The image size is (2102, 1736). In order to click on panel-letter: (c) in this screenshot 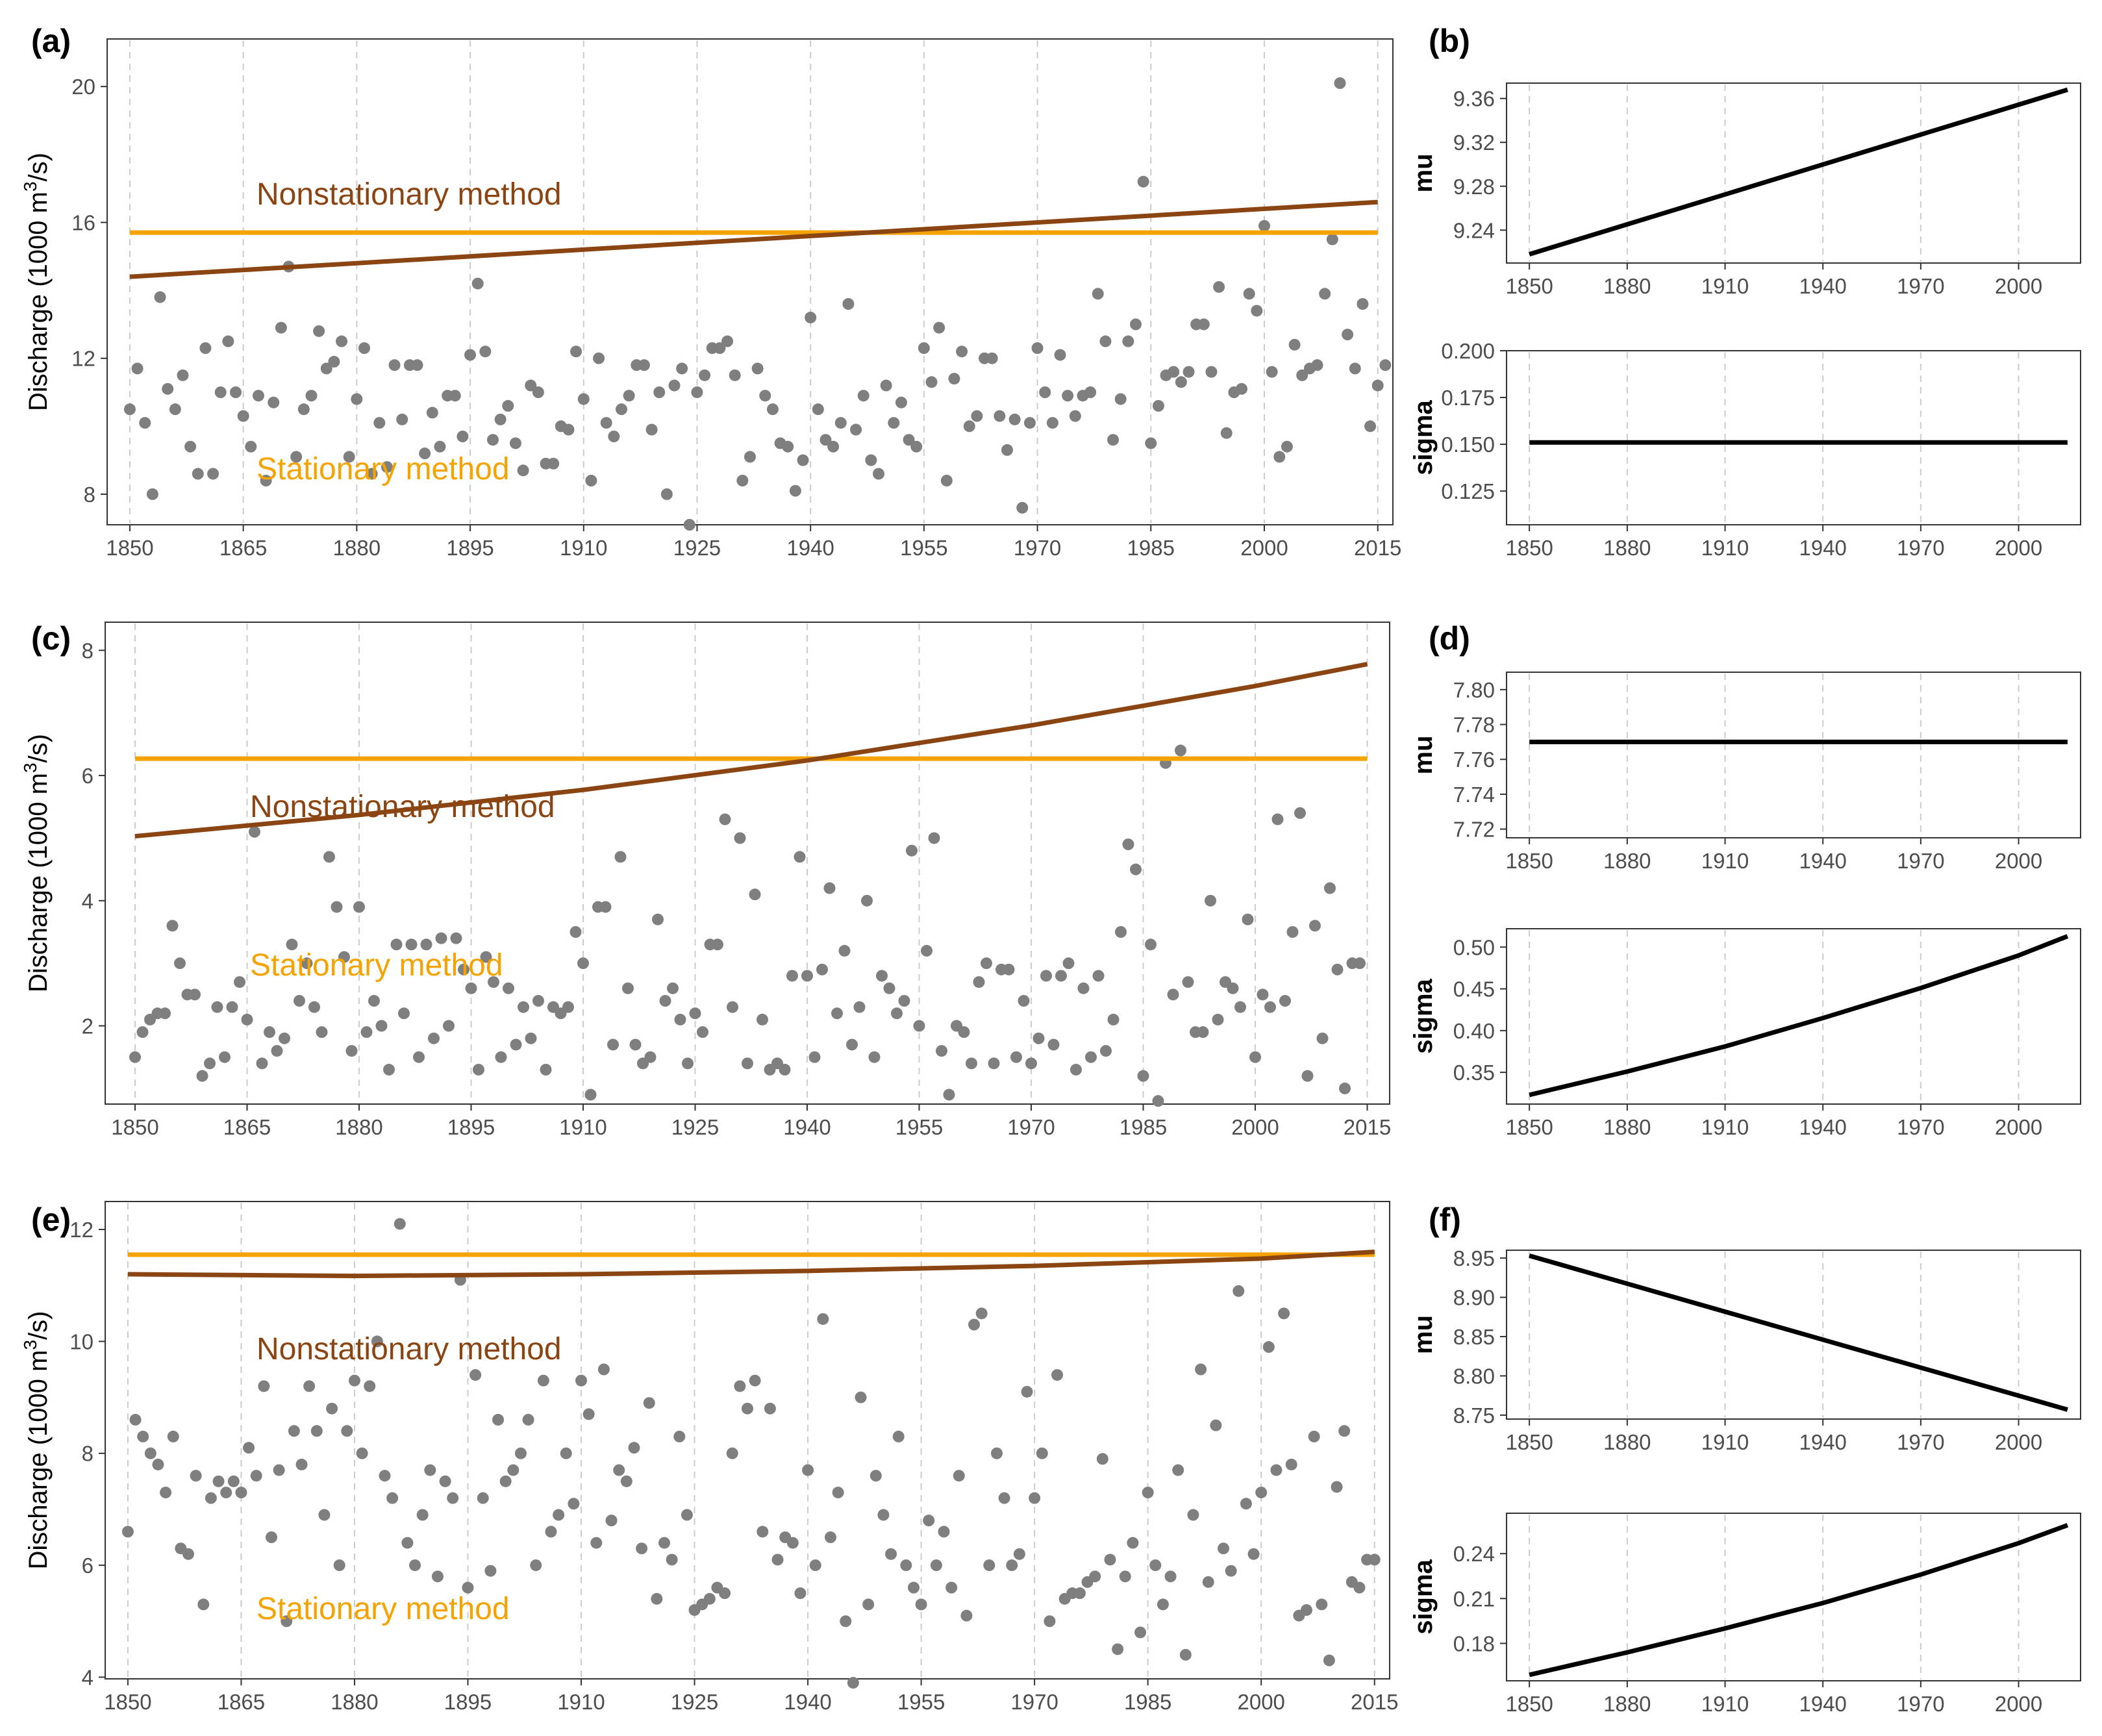, I will do `click(51, 638)`.